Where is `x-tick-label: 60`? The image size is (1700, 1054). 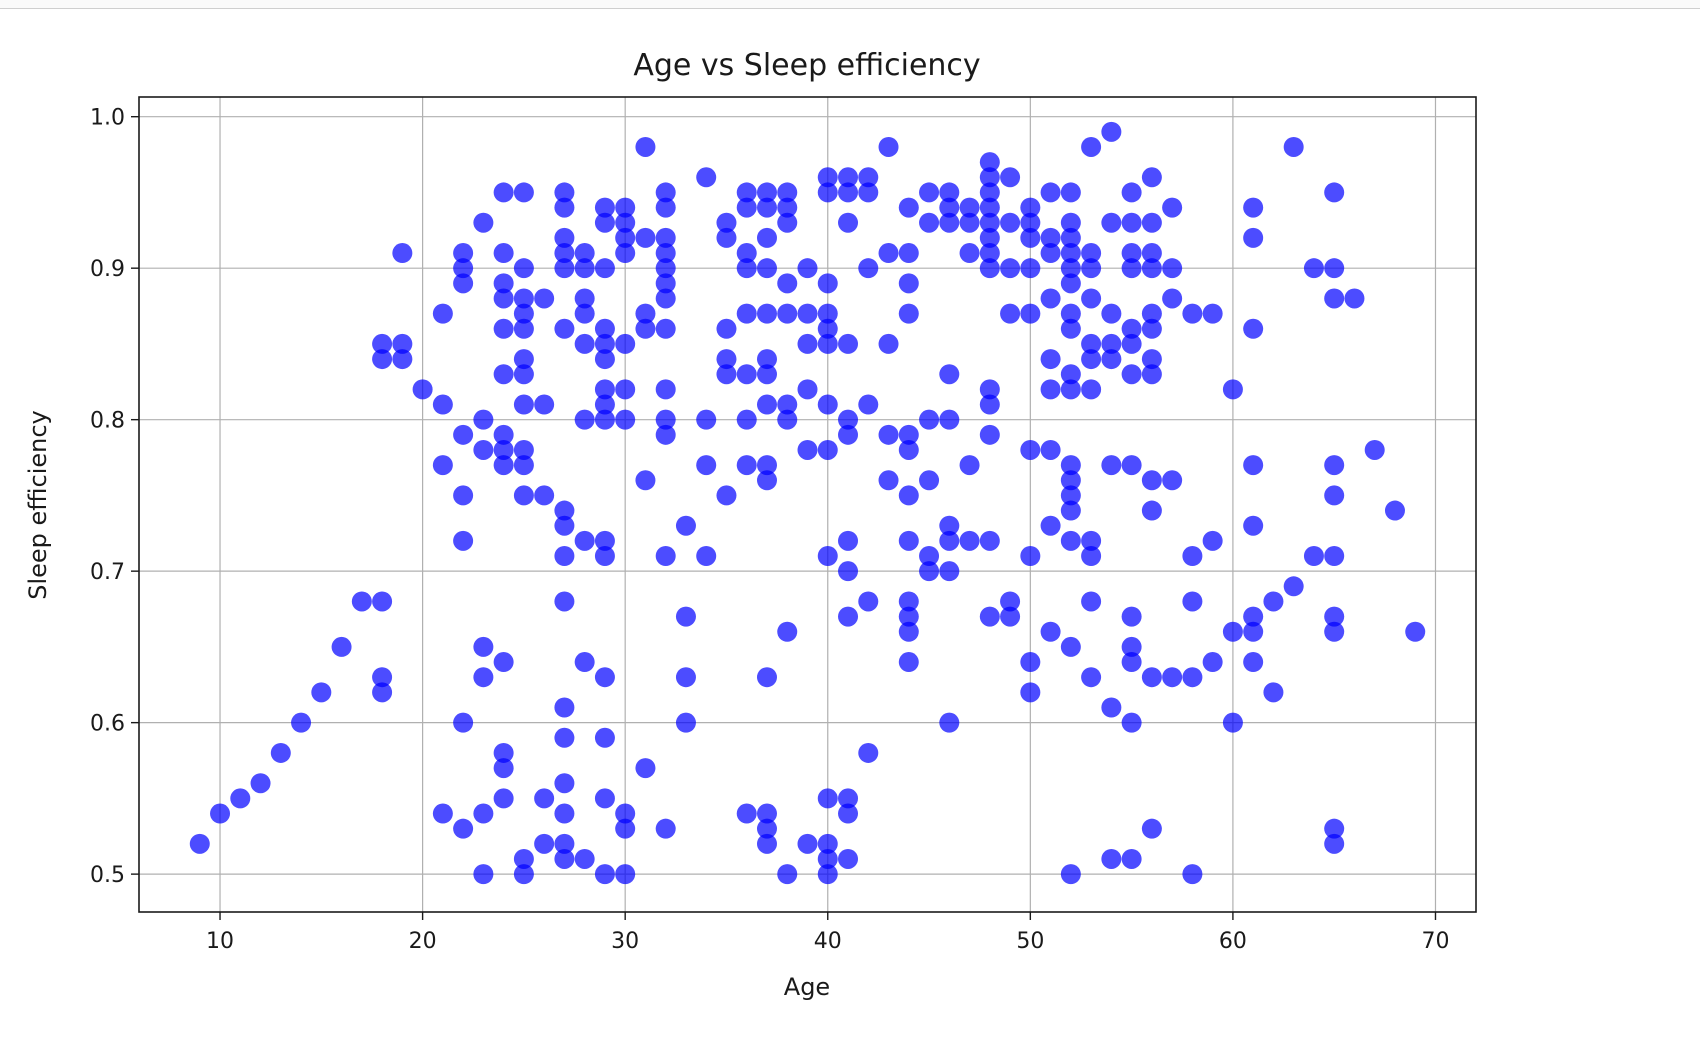
x-tick-label: 60 is located at coordinates (1233, 941).